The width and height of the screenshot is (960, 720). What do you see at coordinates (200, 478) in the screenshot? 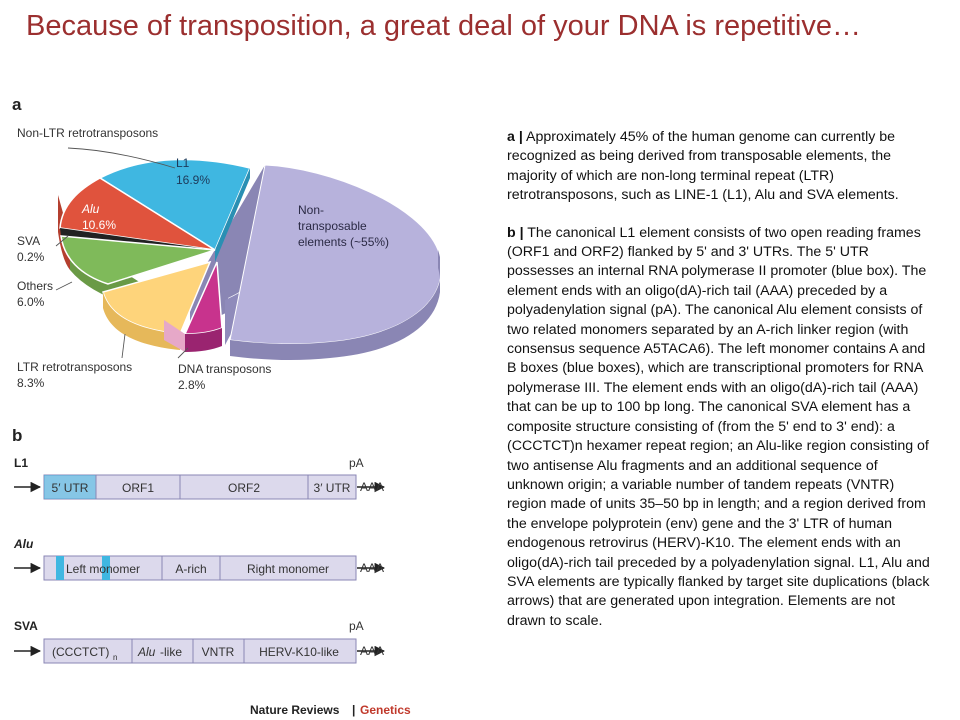
I see `l1-element: L1 pA 5′ UTR ORF1 ORF2 3′ UTR AAA` at bounding box center [200, 478].